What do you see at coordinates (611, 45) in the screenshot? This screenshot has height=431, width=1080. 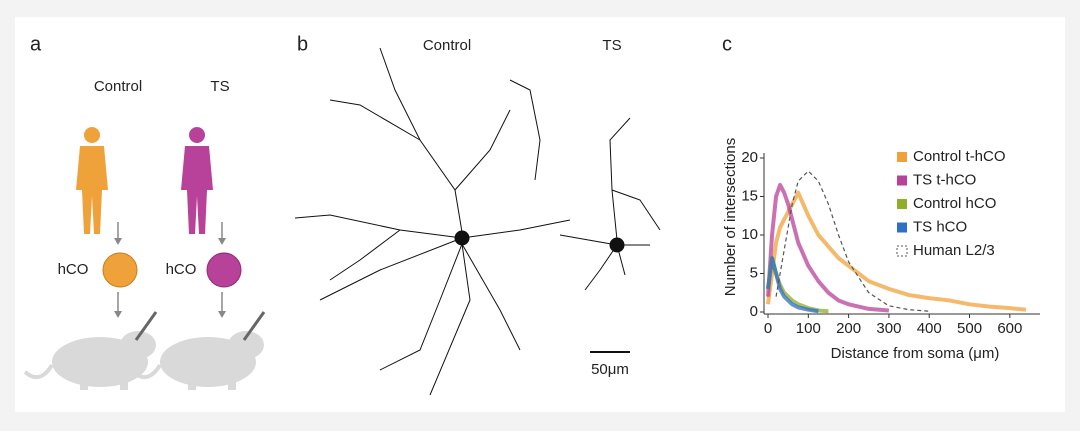 I see `neuron-label: TS` at bounding box center [611, 45].